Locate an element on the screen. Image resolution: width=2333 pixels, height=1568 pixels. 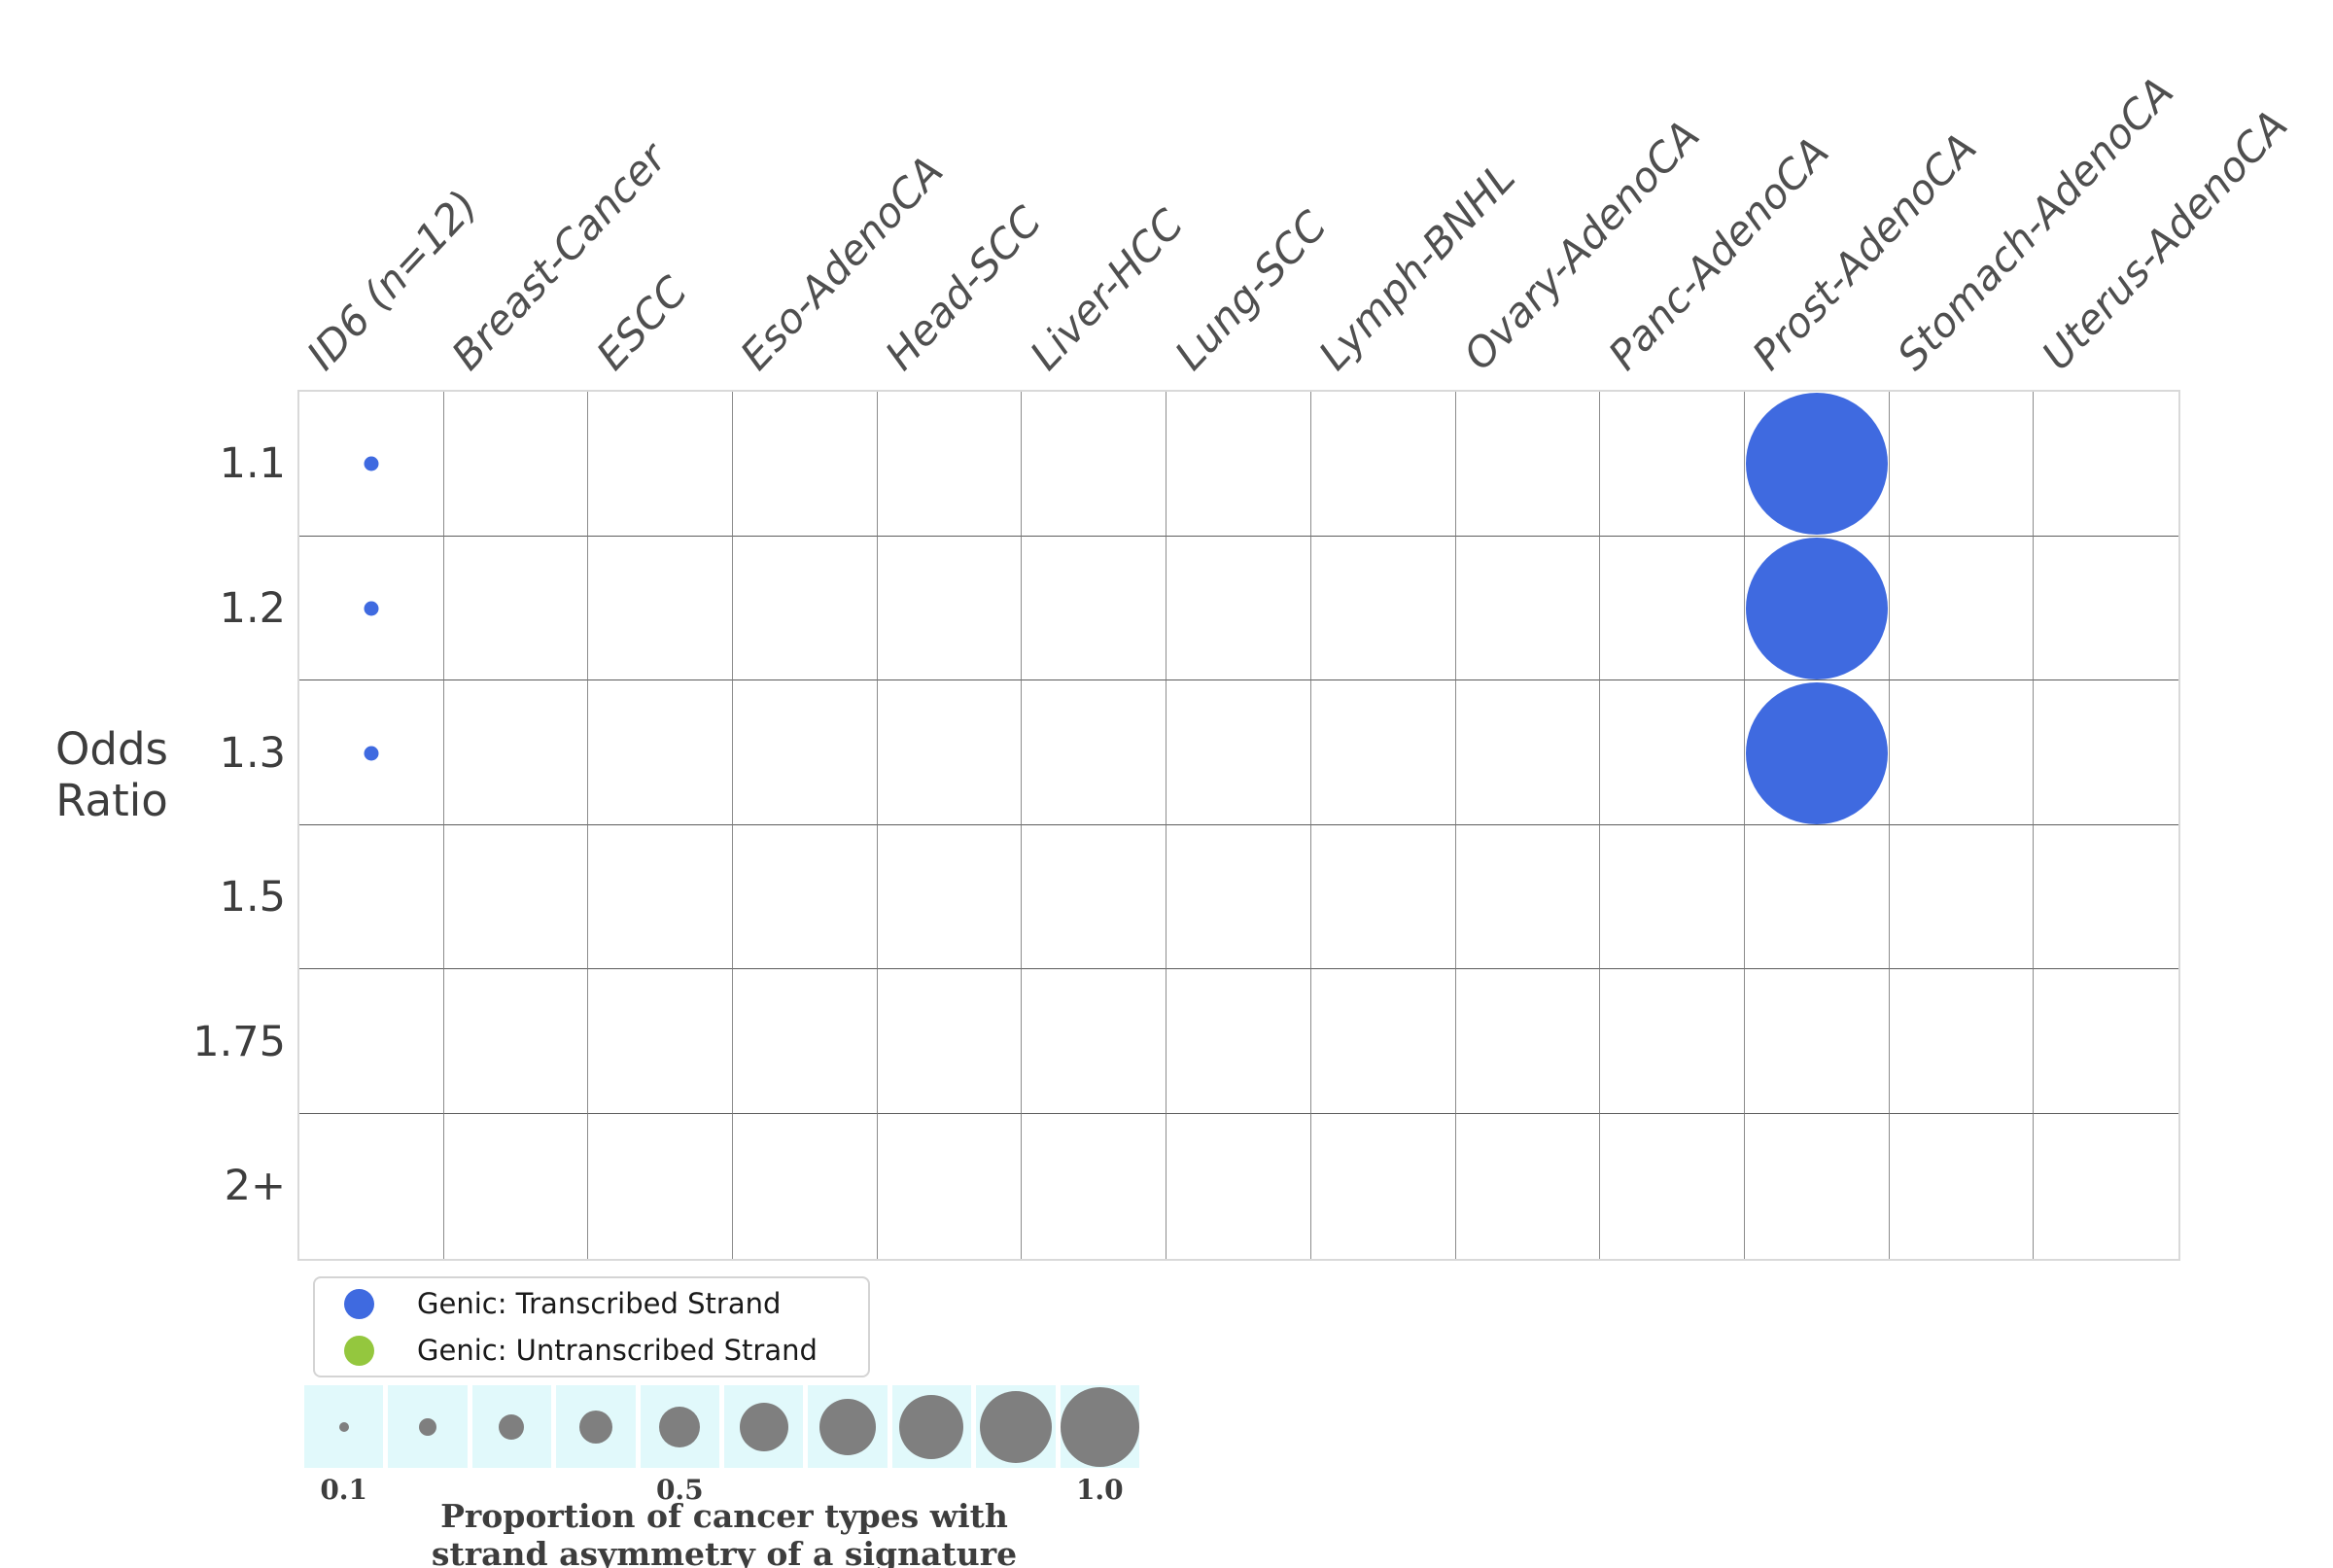
size-legend-tick-label: 1.0 is located at coordinates (1099, 1490).